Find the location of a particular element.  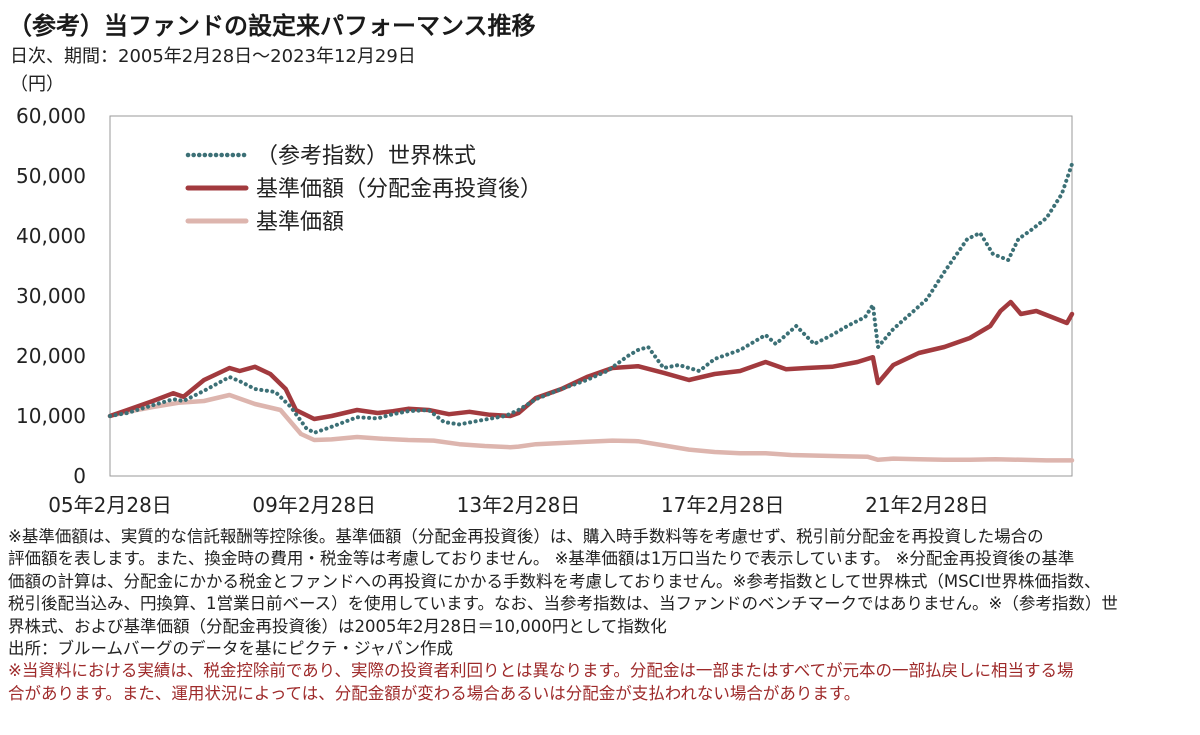

period-subtitle: 日次、期間：2005年2月28日～2023年12月29日 is located at coordinates (213, 56).